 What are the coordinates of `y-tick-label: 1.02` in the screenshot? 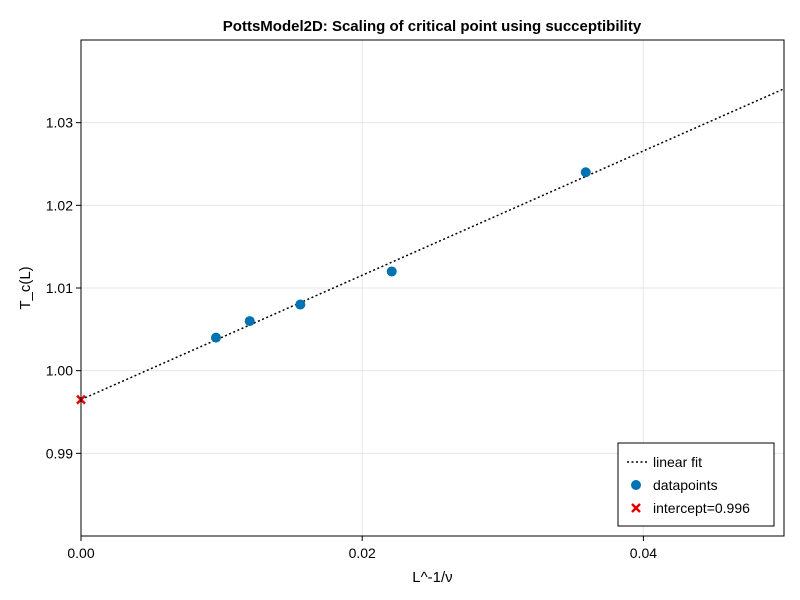 It's located at (59, 205).